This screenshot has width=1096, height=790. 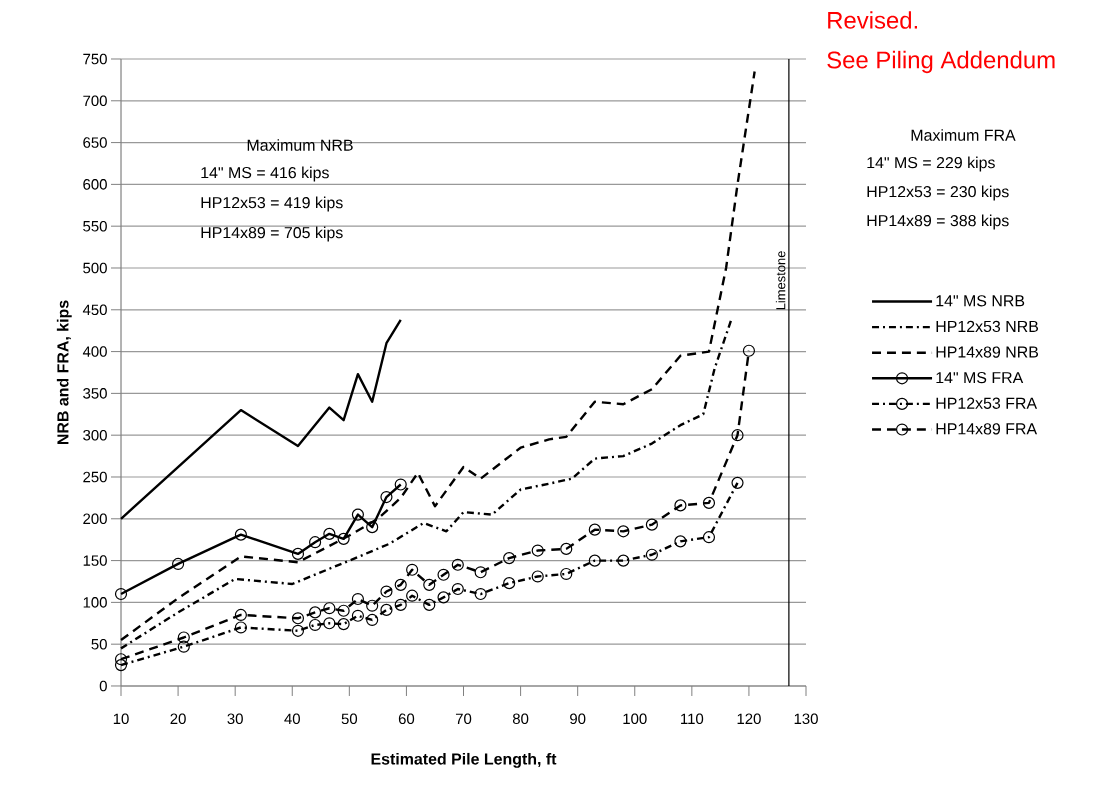 What do you see at coordinates (64, 372) in the screenshot?
I see `y-axis-title: NRB and FRA, kips` at bounding box center [64, 372].